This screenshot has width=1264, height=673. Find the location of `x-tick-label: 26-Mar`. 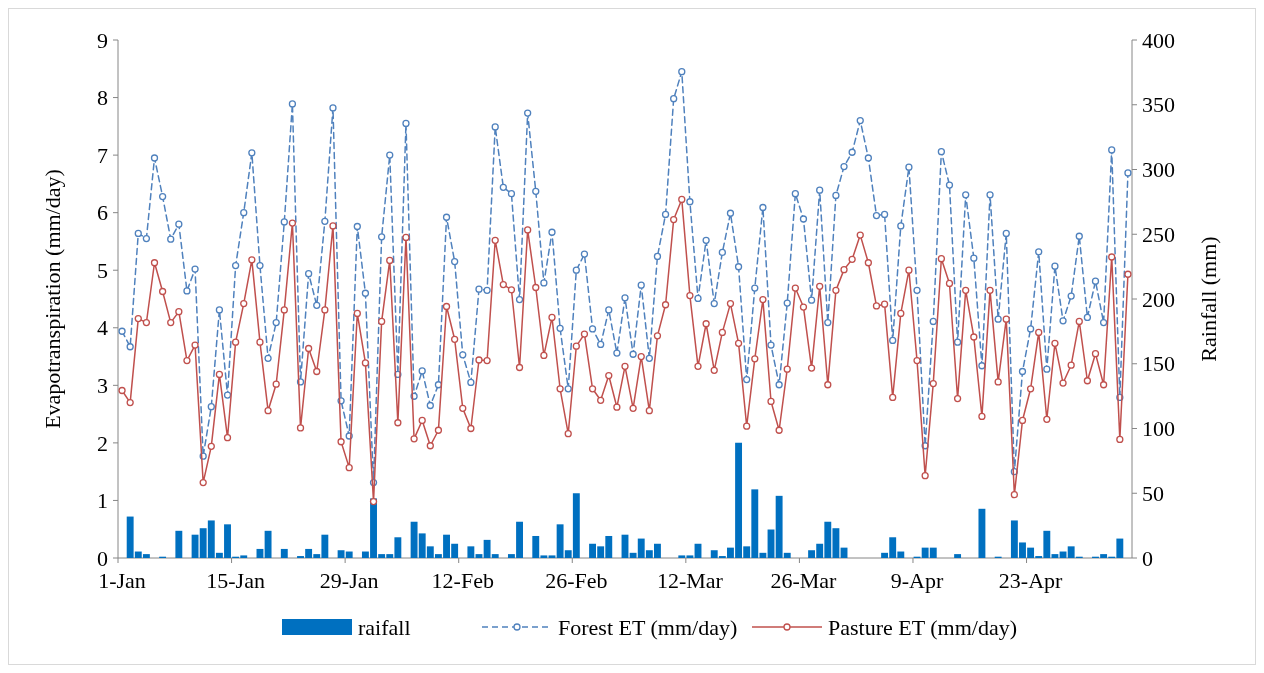

x-tick-label: 26-Mar is located at coordinates (804, 580).